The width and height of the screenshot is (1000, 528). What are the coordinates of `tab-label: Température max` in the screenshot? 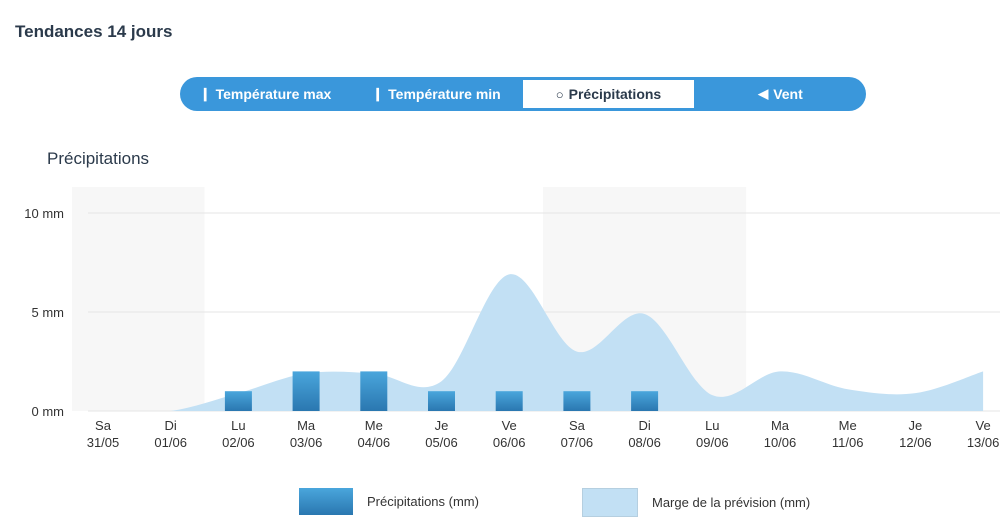 It's located at (273, 94).